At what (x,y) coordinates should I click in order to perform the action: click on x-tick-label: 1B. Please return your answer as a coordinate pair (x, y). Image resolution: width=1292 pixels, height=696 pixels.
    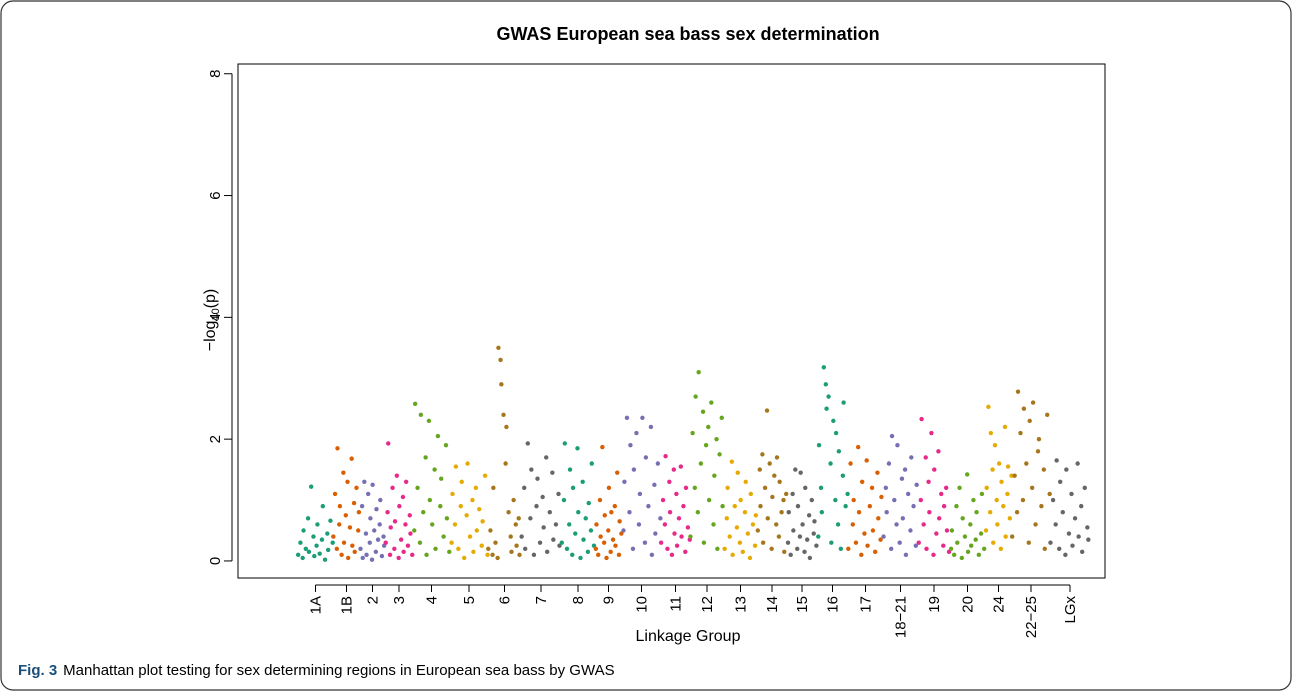
    Looking at the image, I should click on (347, 605).